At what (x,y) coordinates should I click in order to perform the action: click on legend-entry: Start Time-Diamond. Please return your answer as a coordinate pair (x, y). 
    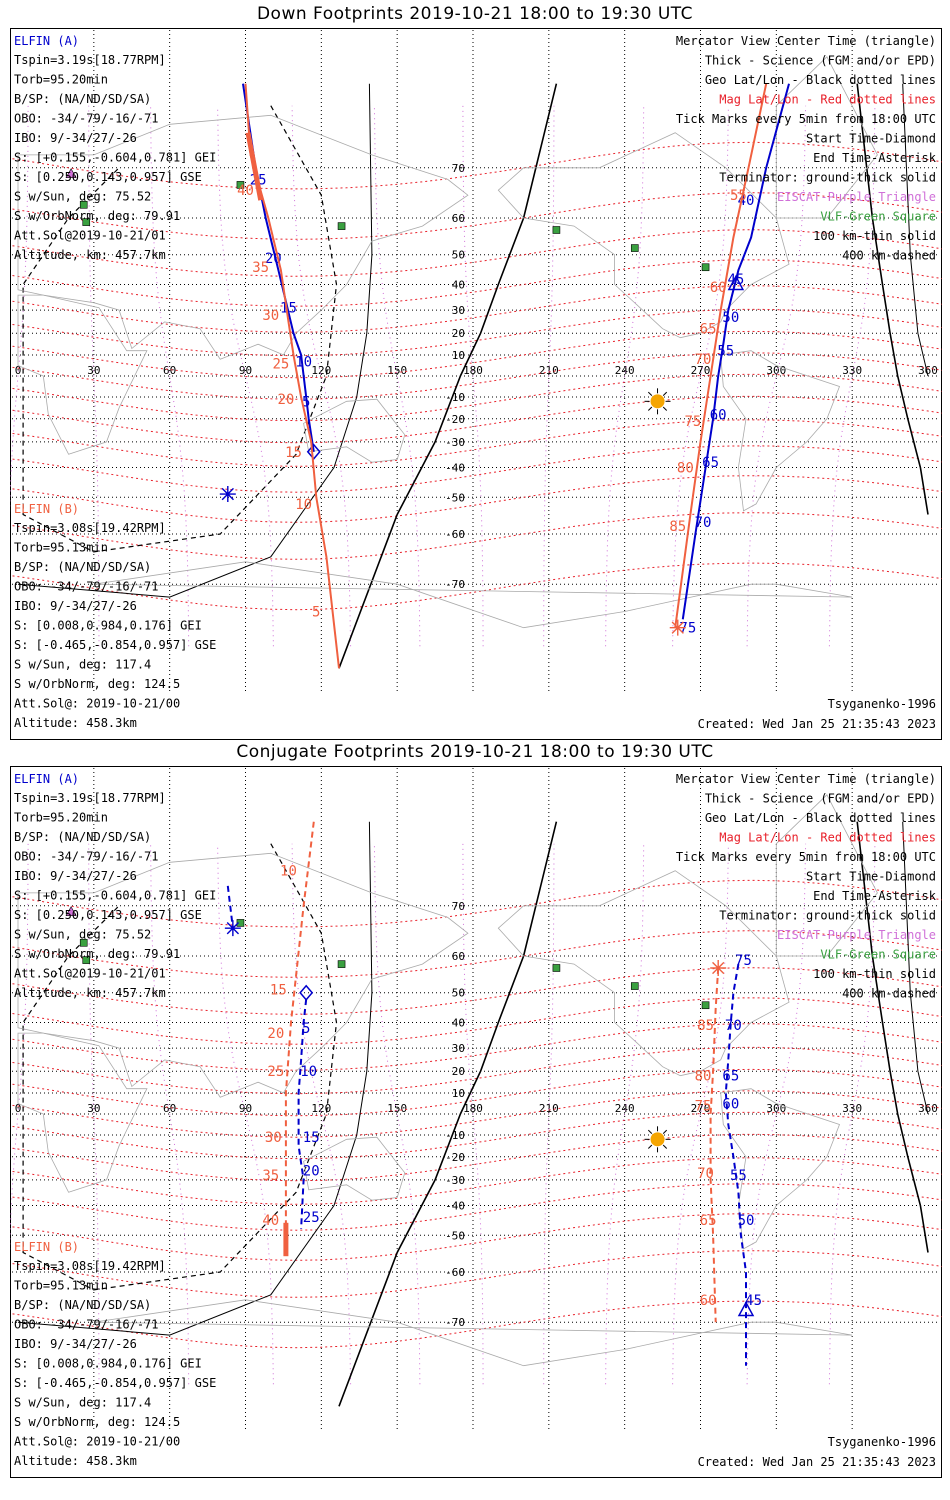
    Looking at the image, I should click on (871, 877).